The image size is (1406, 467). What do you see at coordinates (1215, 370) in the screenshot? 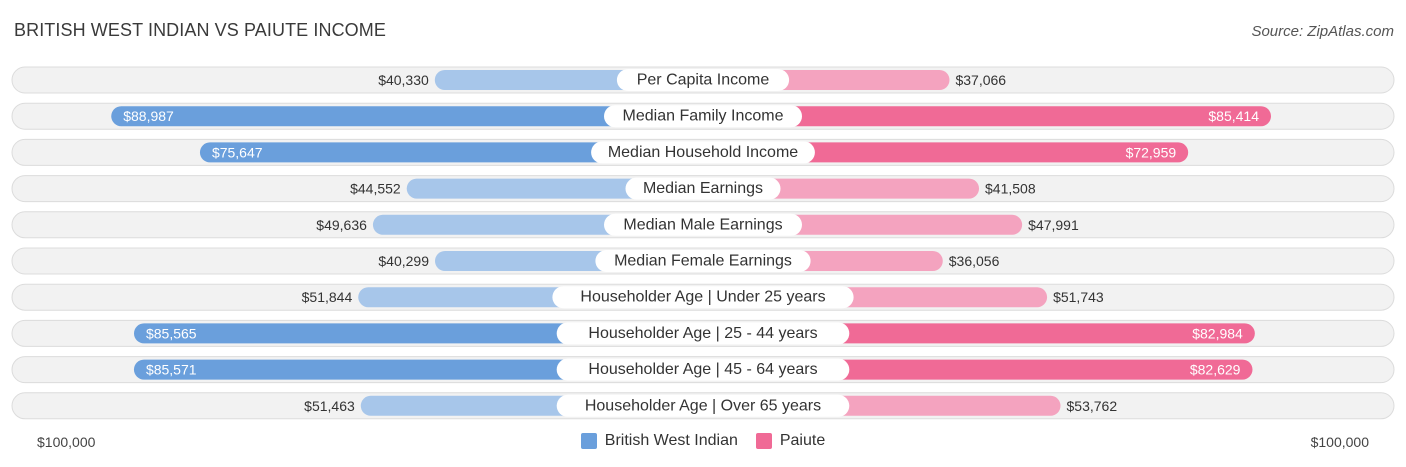
I see `value-label-paiute: $82,629` at bounding box center [1215, 370].